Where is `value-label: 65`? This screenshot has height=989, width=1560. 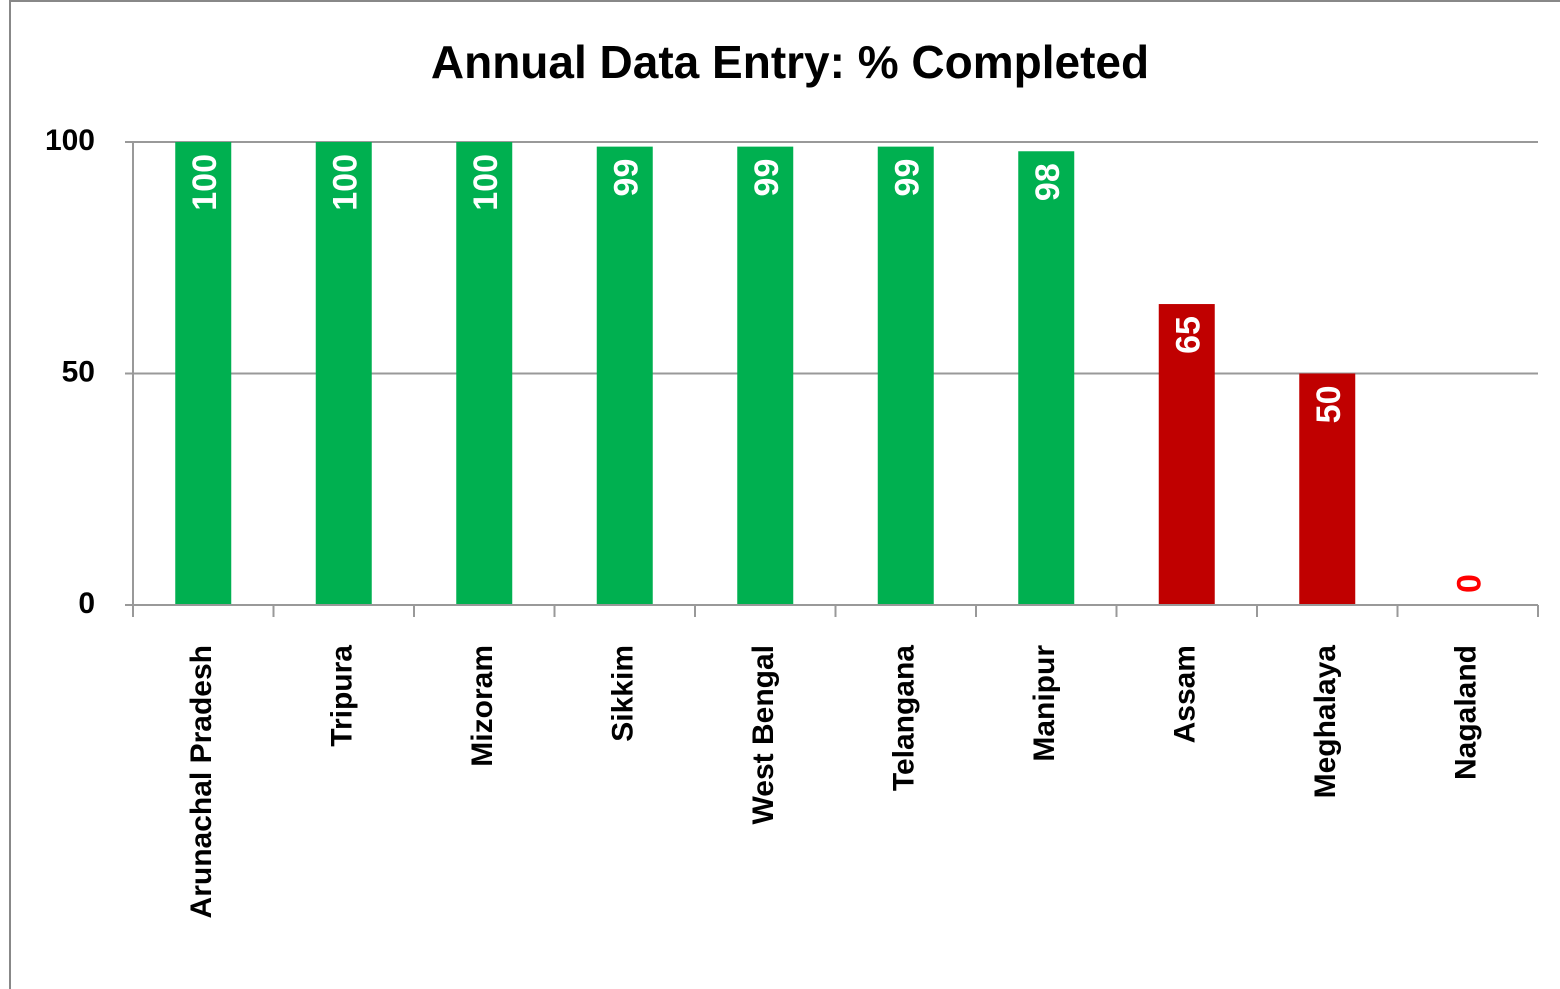
value-label: 65 is located at coordinates (1189, 335).